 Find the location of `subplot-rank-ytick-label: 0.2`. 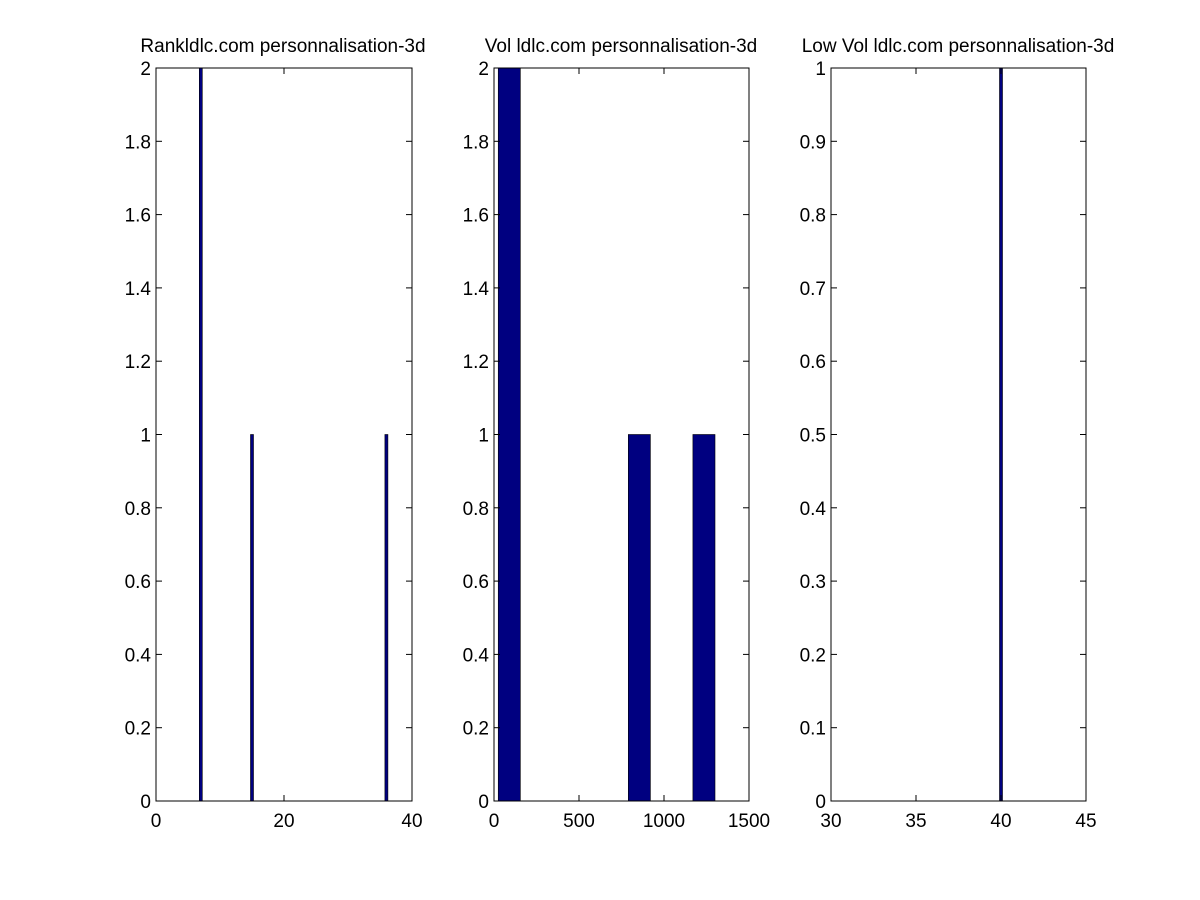

subplot-rank-ytick-label: 0.2 is located at coordinates (138, 729).